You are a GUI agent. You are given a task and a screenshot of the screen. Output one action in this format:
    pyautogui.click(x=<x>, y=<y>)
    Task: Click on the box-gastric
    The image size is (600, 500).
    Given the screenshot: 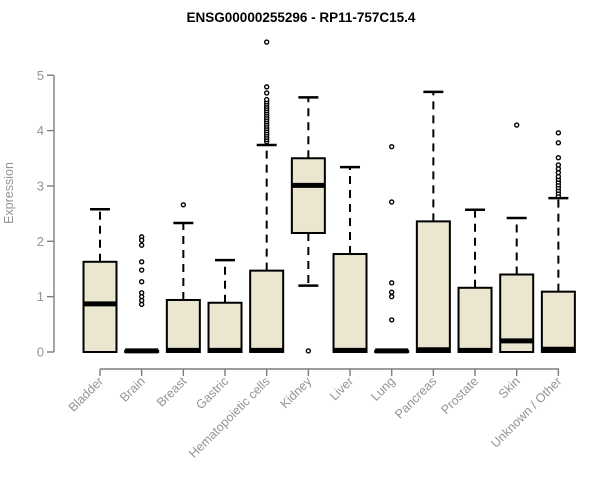 What is the action you would take?
    pyautogui.click(x=225, y=305)
    